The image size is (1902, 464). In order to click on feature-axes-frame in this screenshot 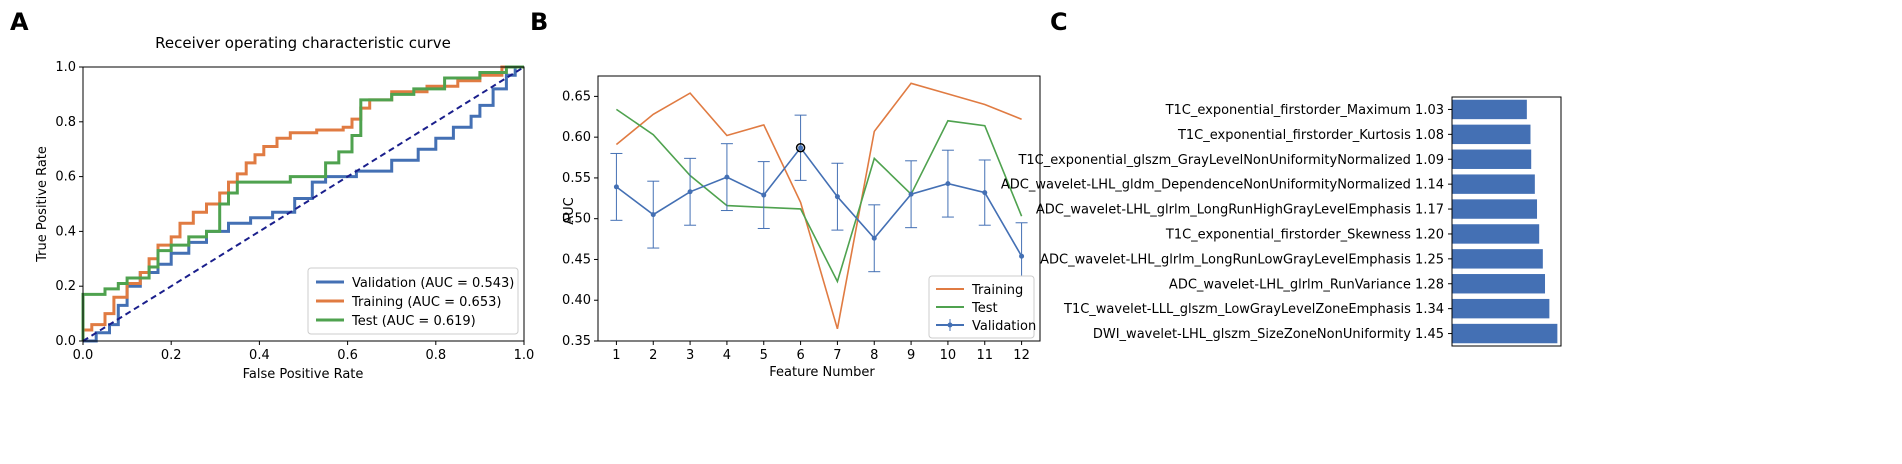, I will do `click(1506, 221)`.